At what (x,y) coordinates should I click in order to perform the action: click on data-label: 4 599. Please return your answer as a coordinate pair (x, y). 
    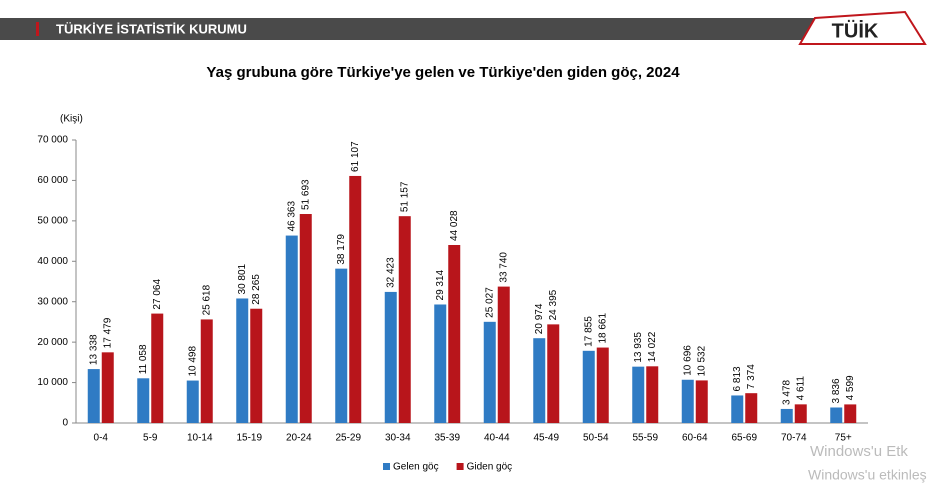
    Looking at the image, I should click on (850, 387).